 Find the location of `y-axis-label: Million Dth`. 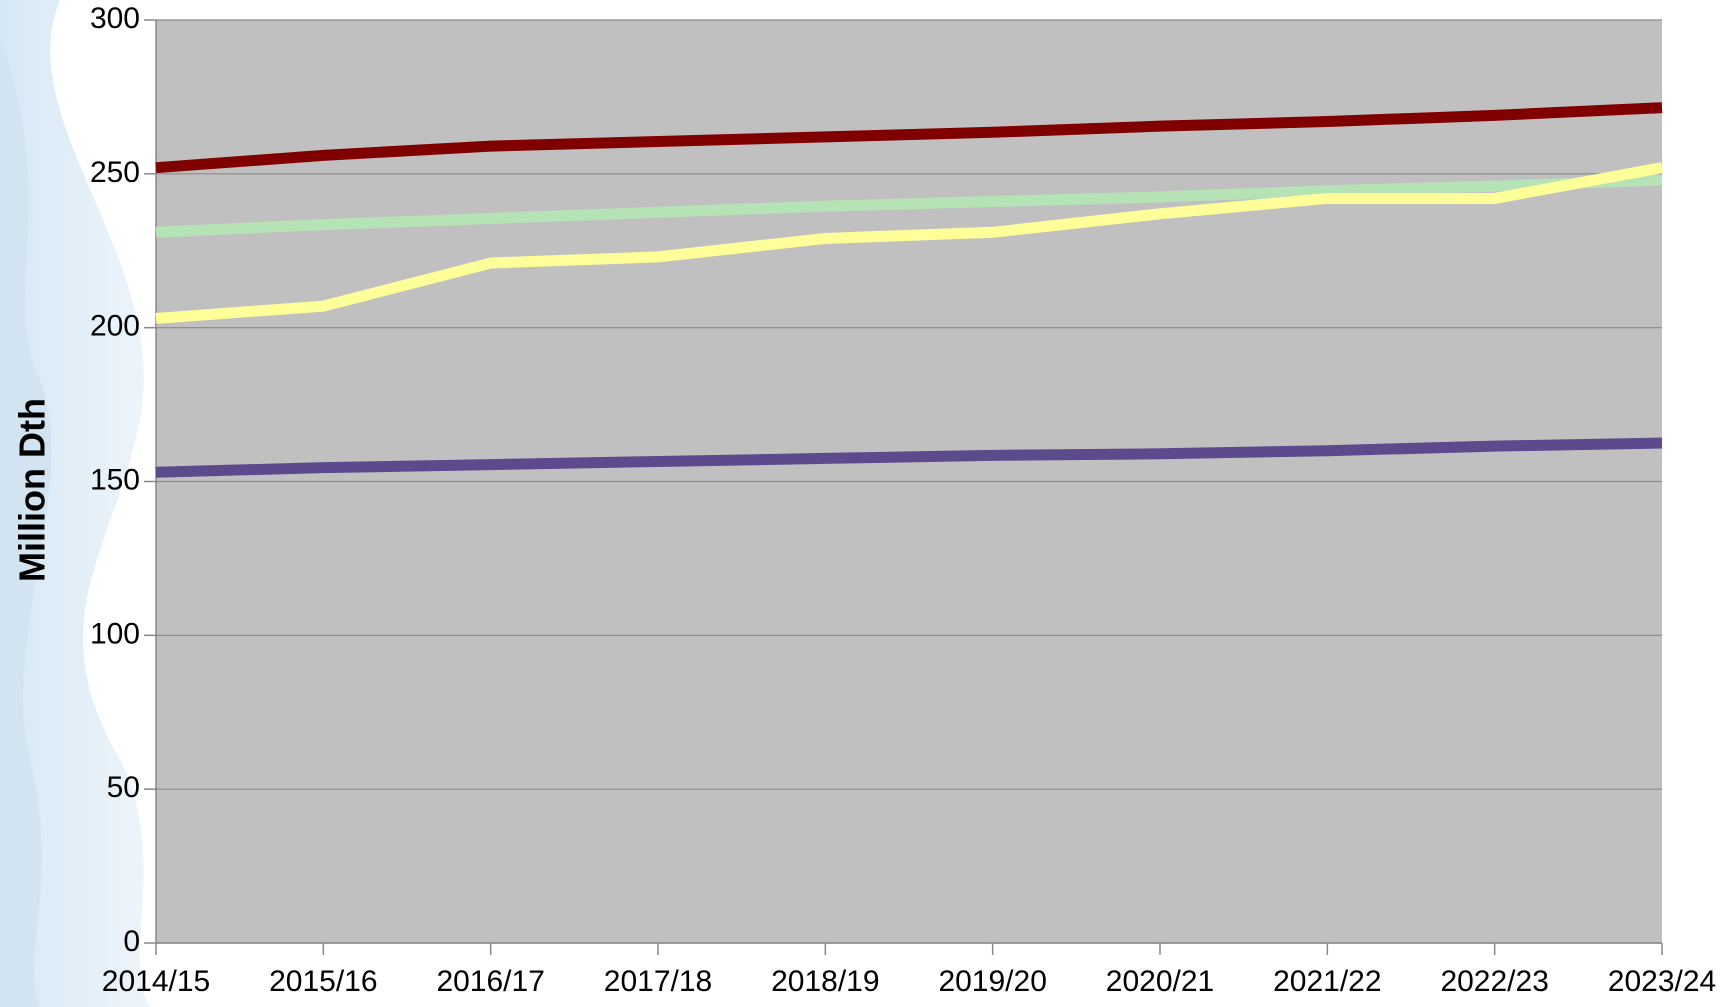

y-axis-label: Million Dth is located at coordinates (32, 490).